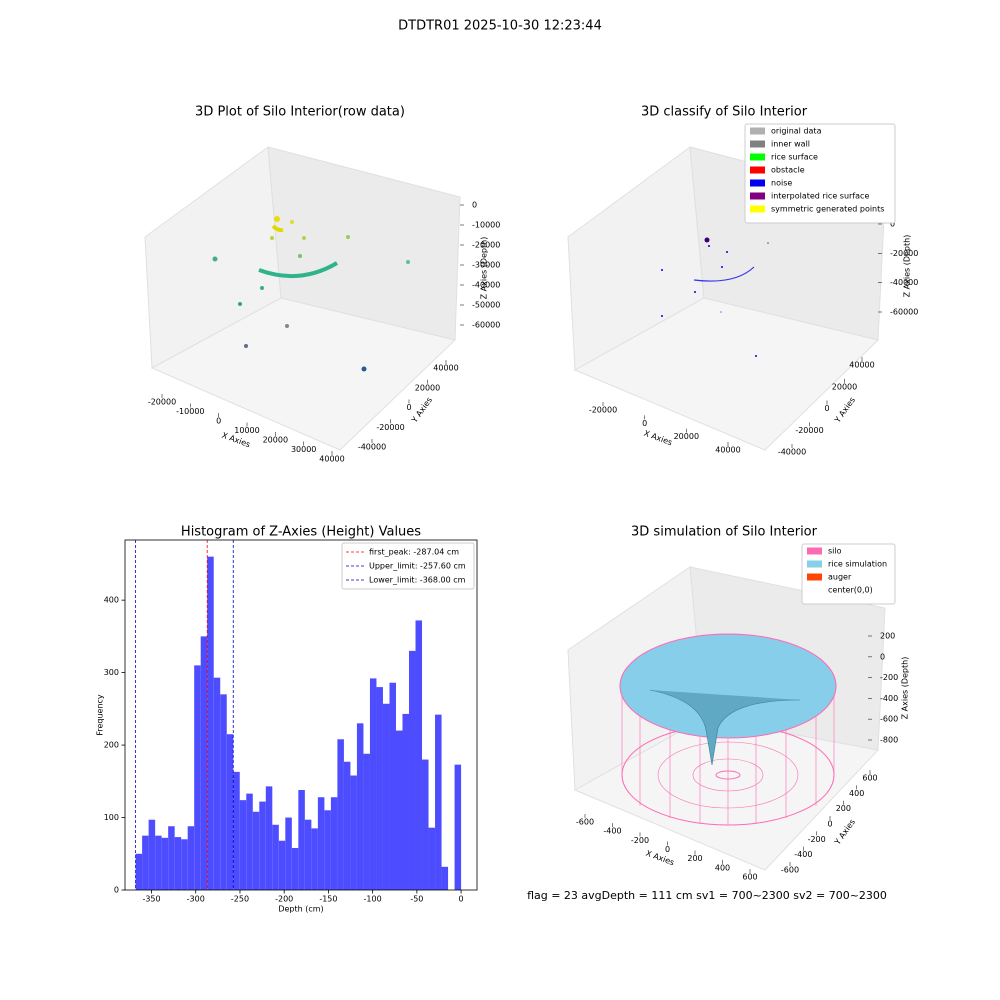  Describe the element at coordinates (100, 715) in the screenshot. I see `y-axis-label: Frequency` at that location.